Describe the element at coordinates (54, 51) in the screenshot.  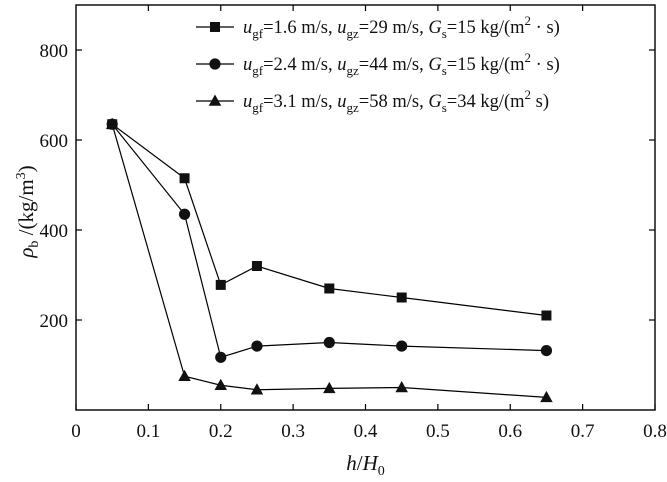
I see `y-tick-label: 800` at that location.